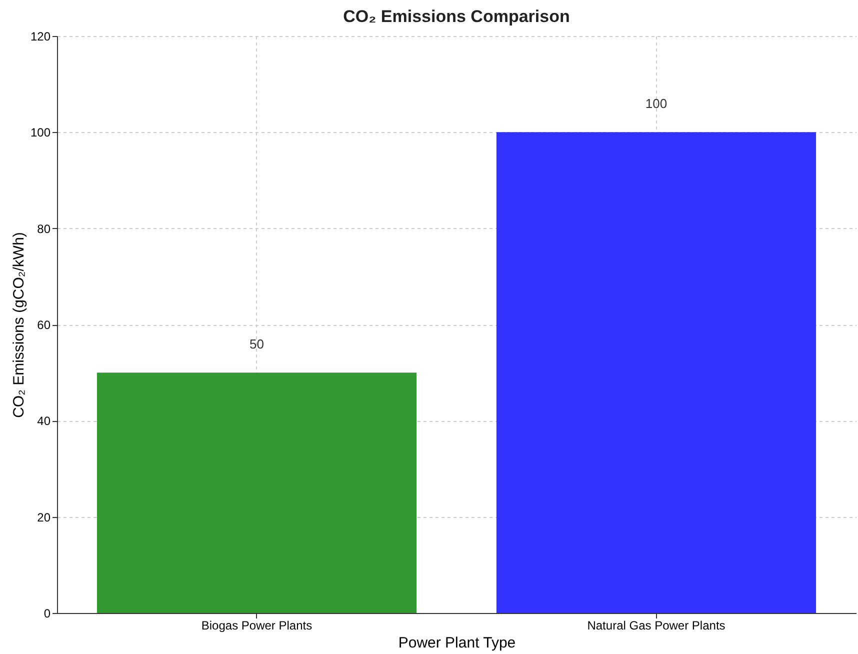 This screenshot has width=858, height=654. I want to click on x-tick-label: Biogas Power Plants, so click(256, 625).